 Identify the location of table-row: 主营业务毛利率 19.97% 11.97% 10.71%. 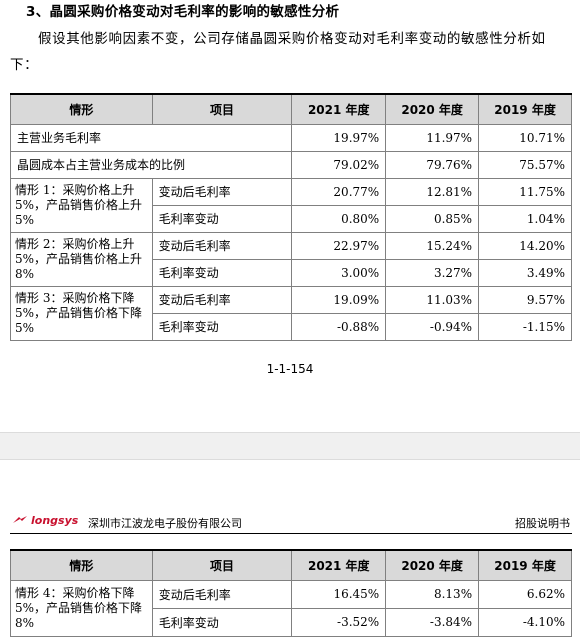
(290, 137).